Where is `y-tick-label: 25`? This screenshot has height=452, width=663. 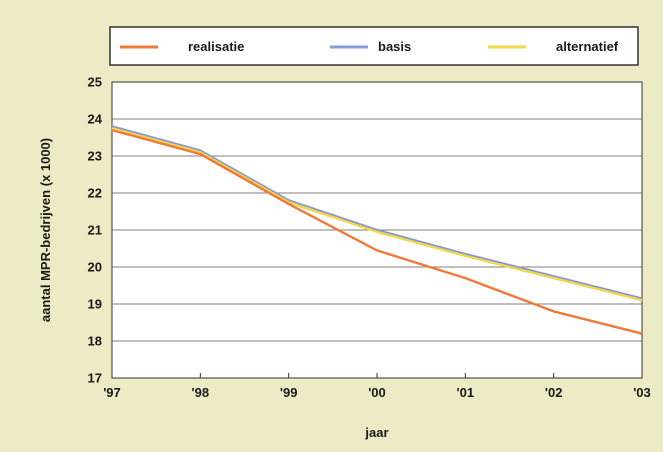 y-tick-label: 25 is located at coordinates (95, 82).